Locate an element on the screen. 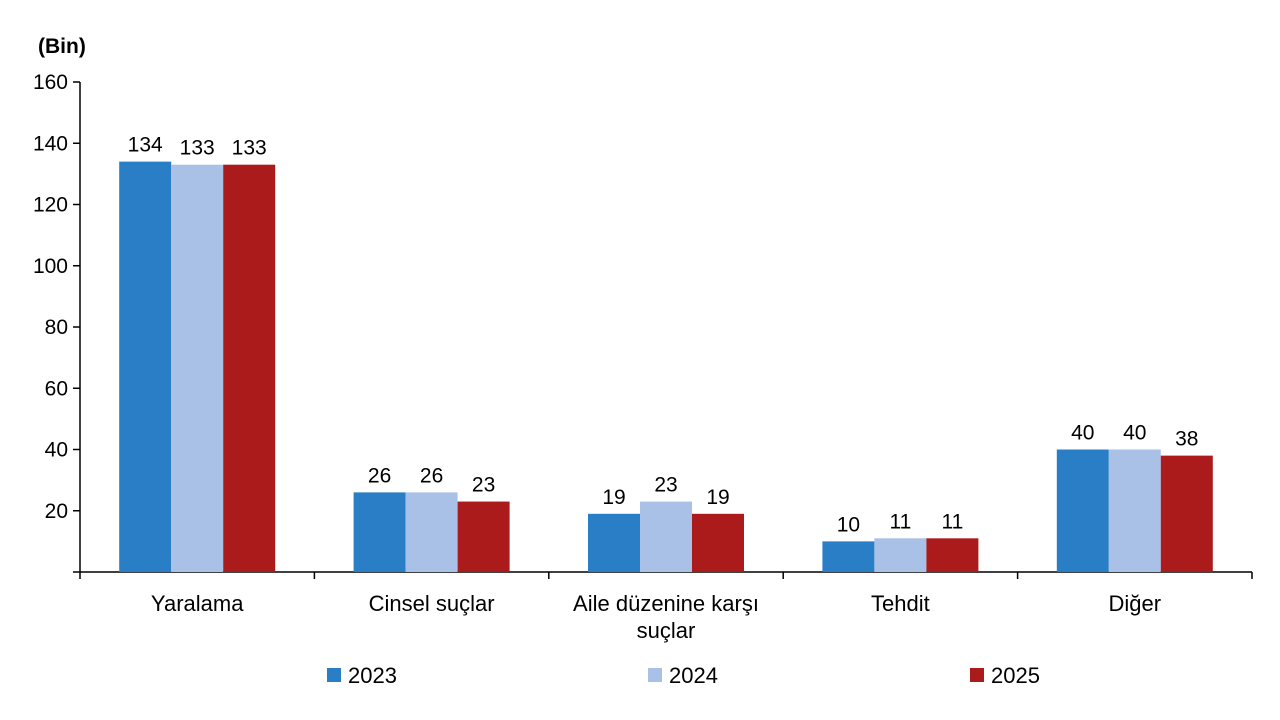 The height and width of the screenshot is (720, 1280). data-label-2023: 26 is located at coordinates (379, 475).